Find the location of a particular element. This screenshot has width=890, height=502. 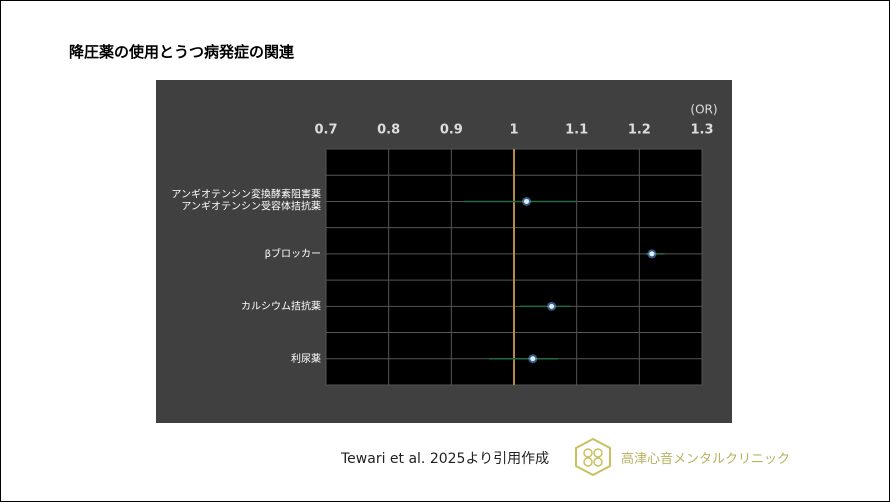

unit-label: (OR) is located at coordinates (703, 110).